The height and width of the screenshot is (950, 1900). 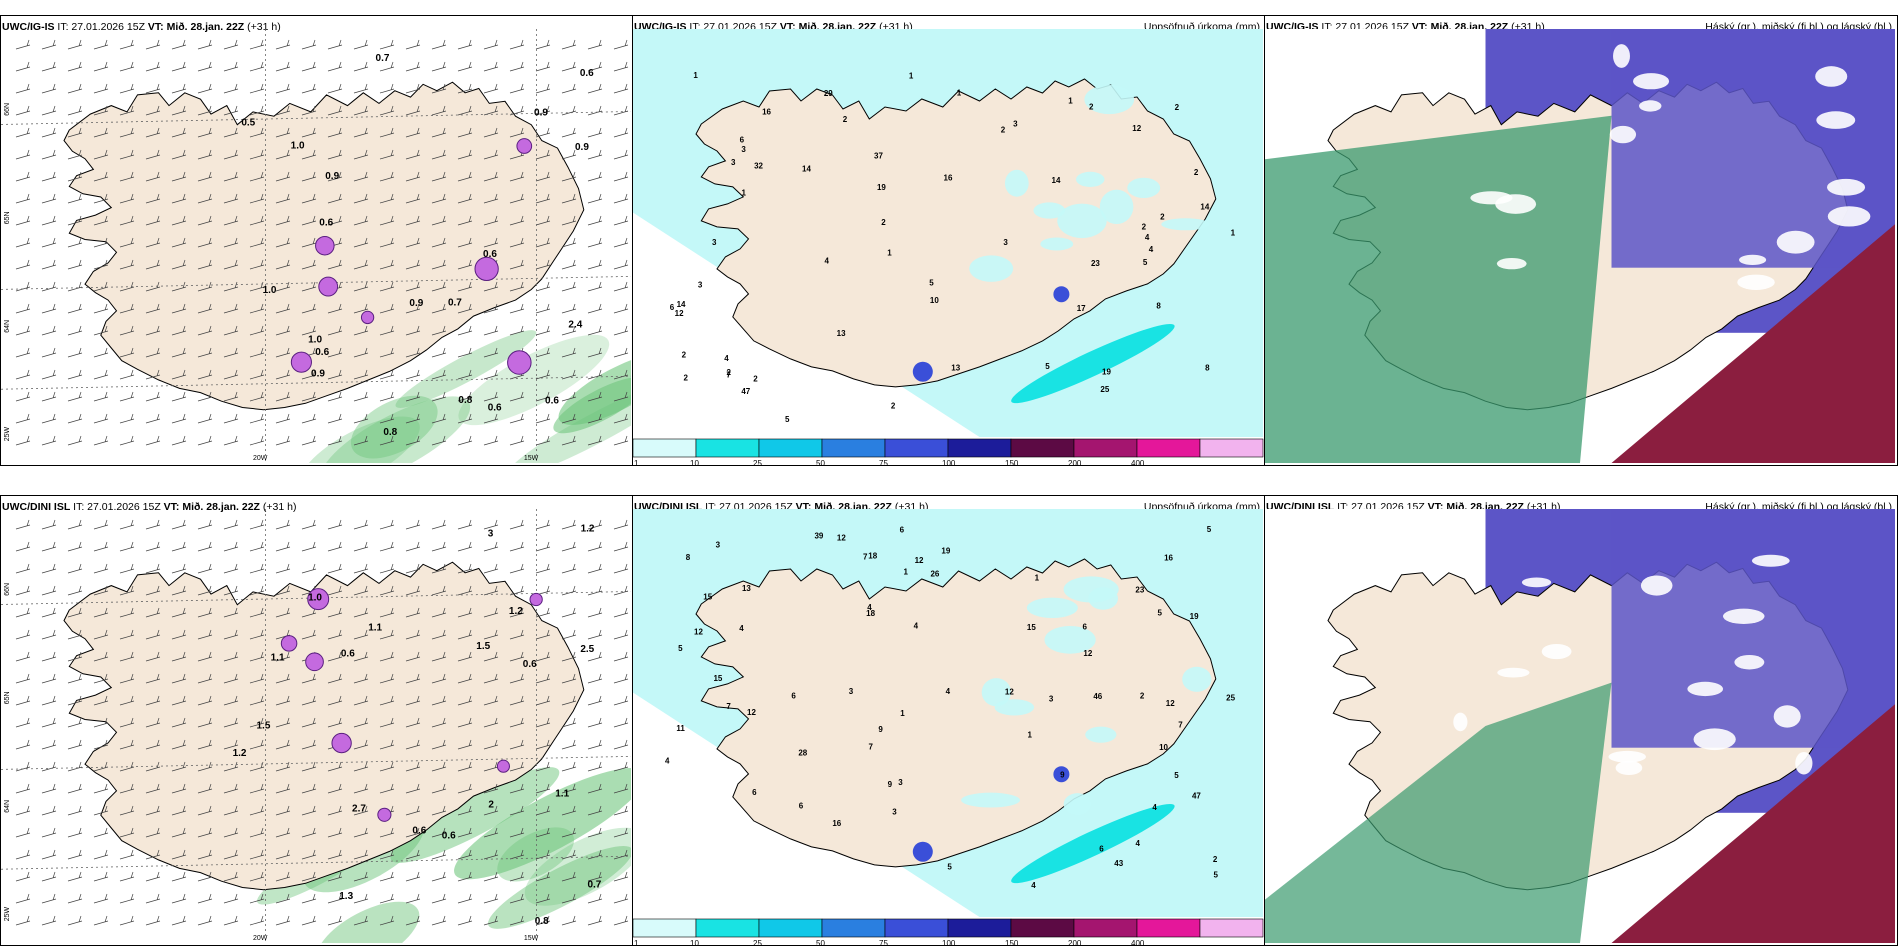 What do you see at coordinates (934, 573) in the screenshot?
I see `precip-value-label: 26` at bounding box center [934, 573].